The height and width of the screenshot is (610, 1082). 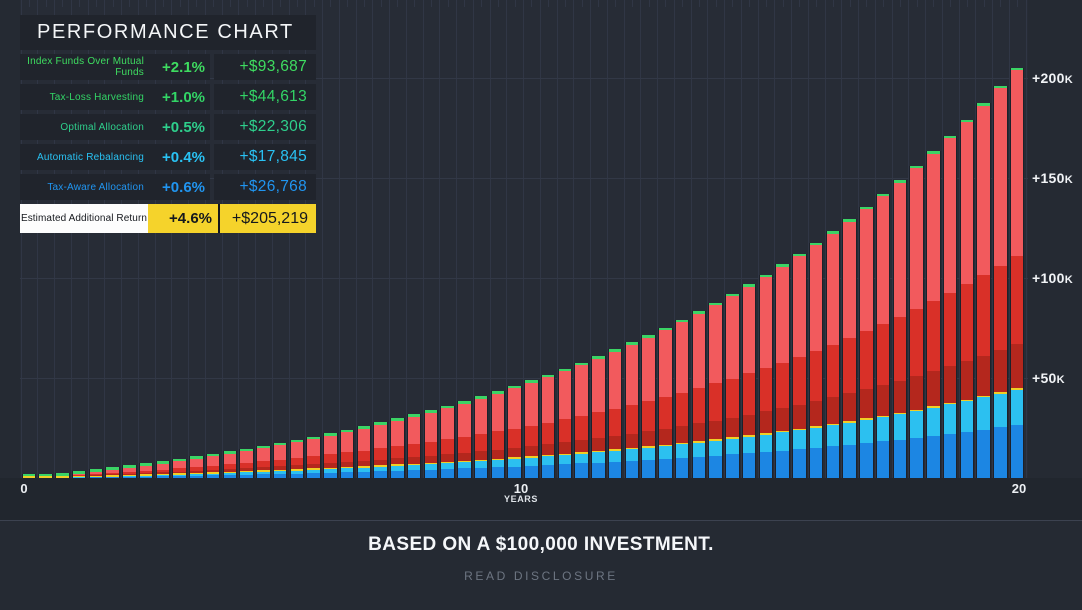 What do you see at coordinates (183, 127) in the screenshot?
I see `legend-row-percent: +0.5%` at bounding box center [183, 127].